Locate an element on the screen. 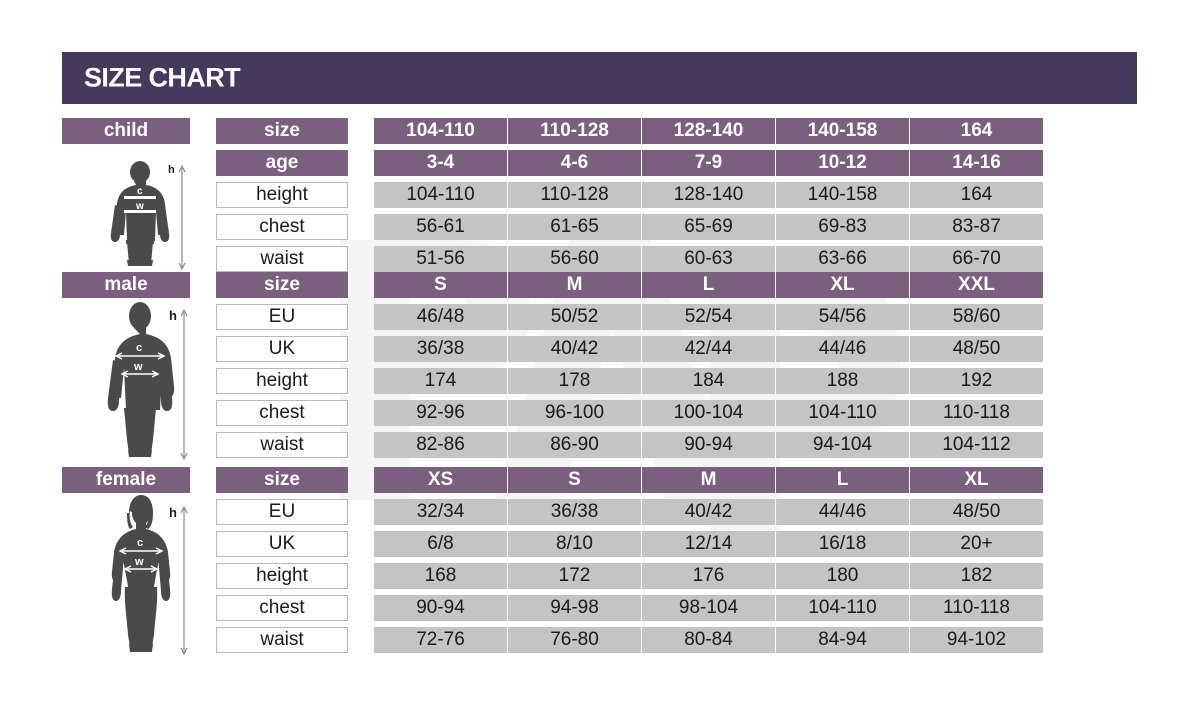  cell-female-waist-2: 76-80 is located at coordinates (574, 640).